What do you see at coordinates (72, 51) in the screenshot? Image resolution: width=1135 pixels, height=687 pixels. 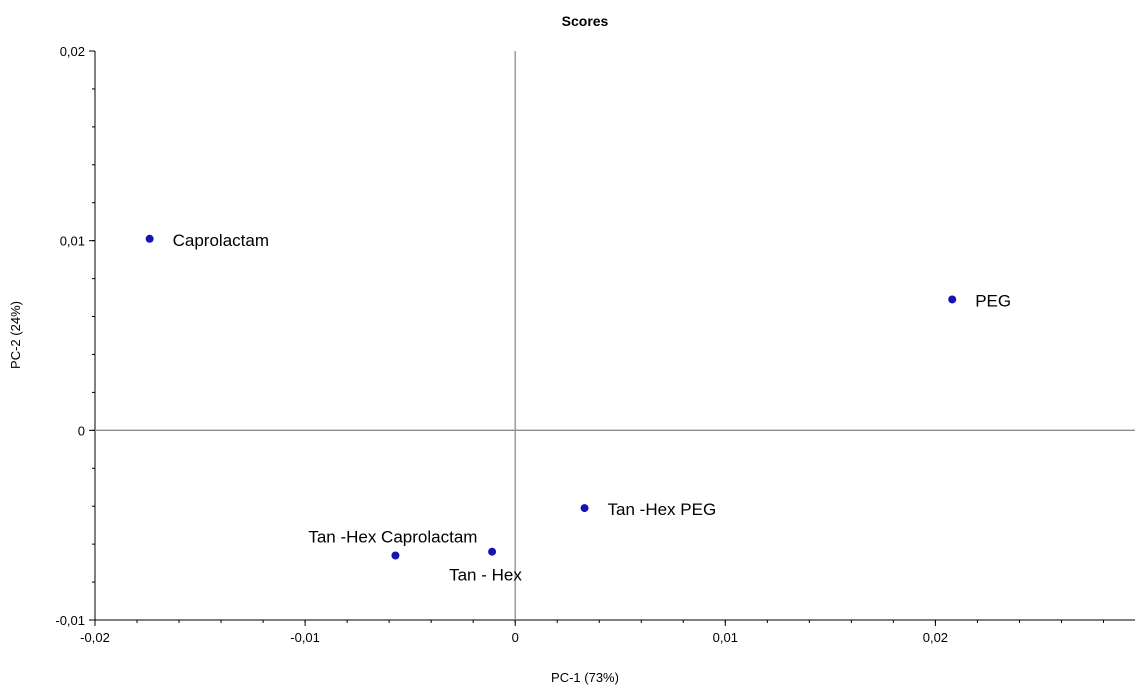 I see `y-tick-label: 0,02` at bounding box center [72, 51].